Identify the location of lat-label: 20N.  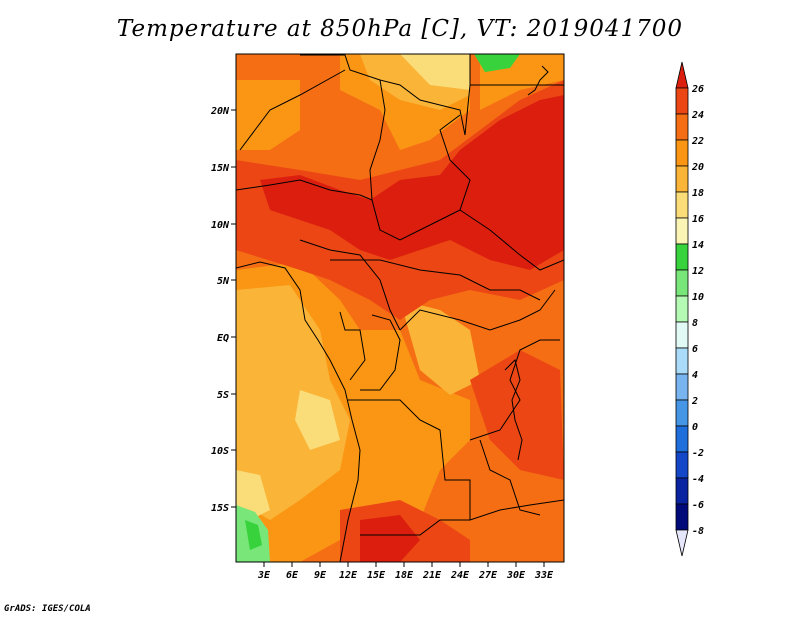
(220, 111).